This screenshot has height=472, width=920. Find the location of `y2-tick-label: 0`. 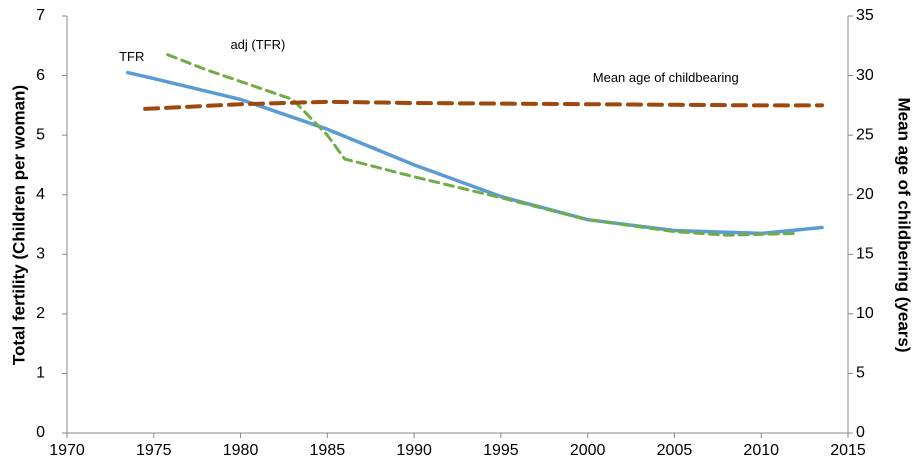

y2-tick-label: 0 is located at coordinates (860, 432).